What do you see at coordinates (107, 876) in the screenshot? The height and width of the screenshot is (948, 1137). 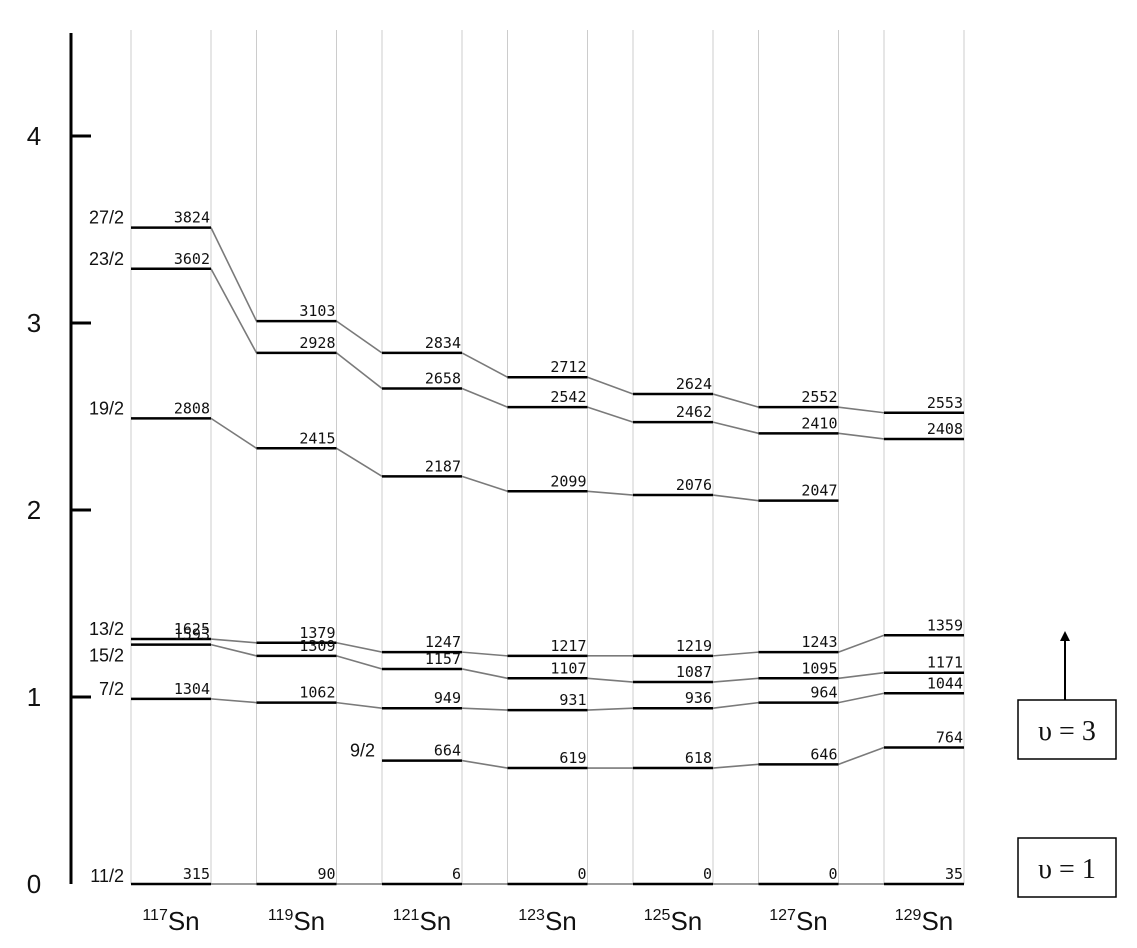 I see `spin-label: 11/2` at bounding box center [107, 876].